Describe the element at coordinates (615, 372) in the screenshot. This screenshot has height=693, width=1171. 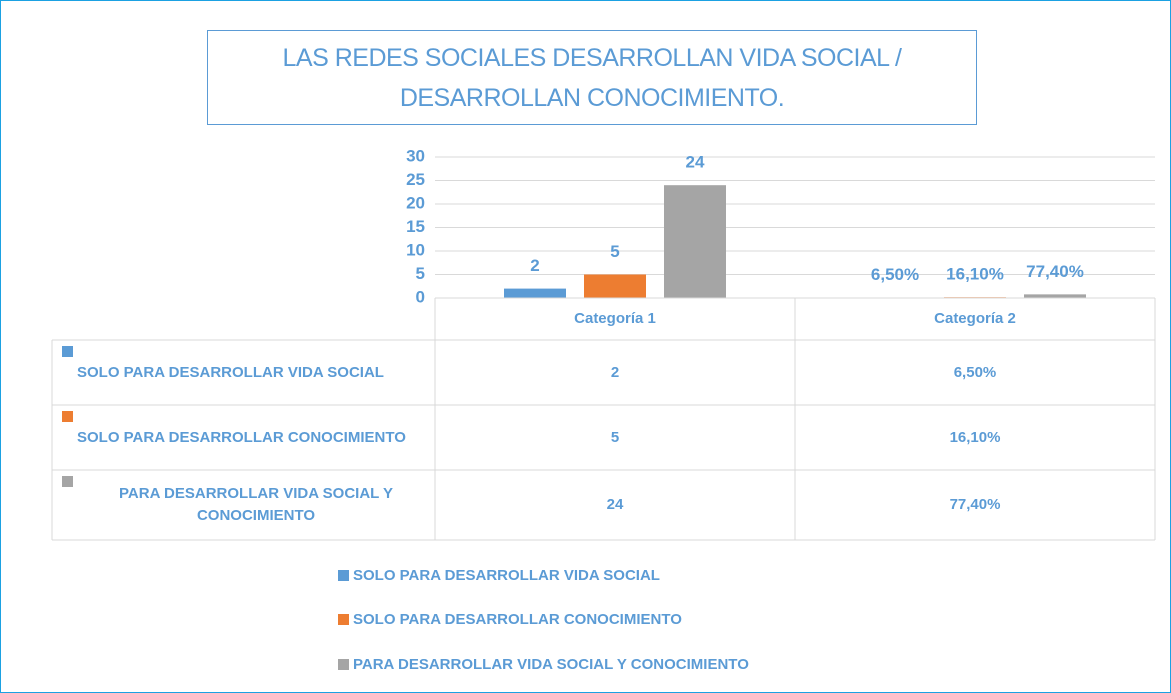
I see `table-value: 2` at that location.